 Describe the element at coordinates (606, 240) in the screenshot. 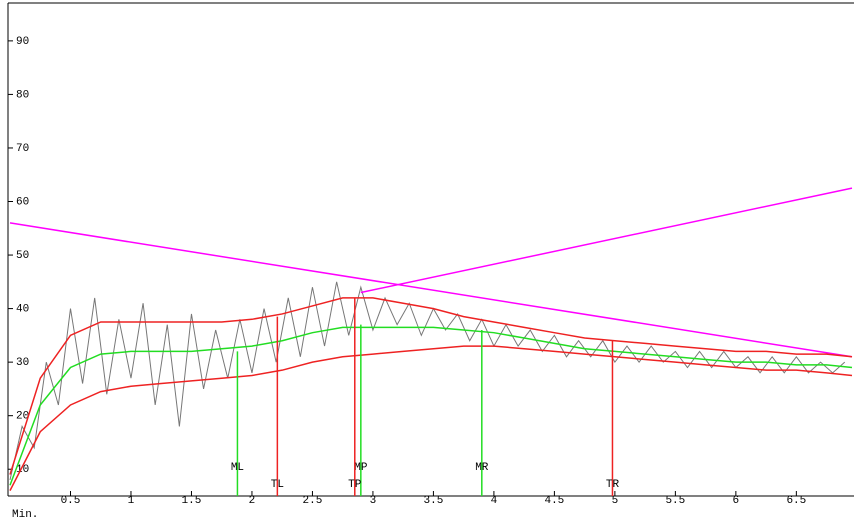

I see `series-line` at that location.